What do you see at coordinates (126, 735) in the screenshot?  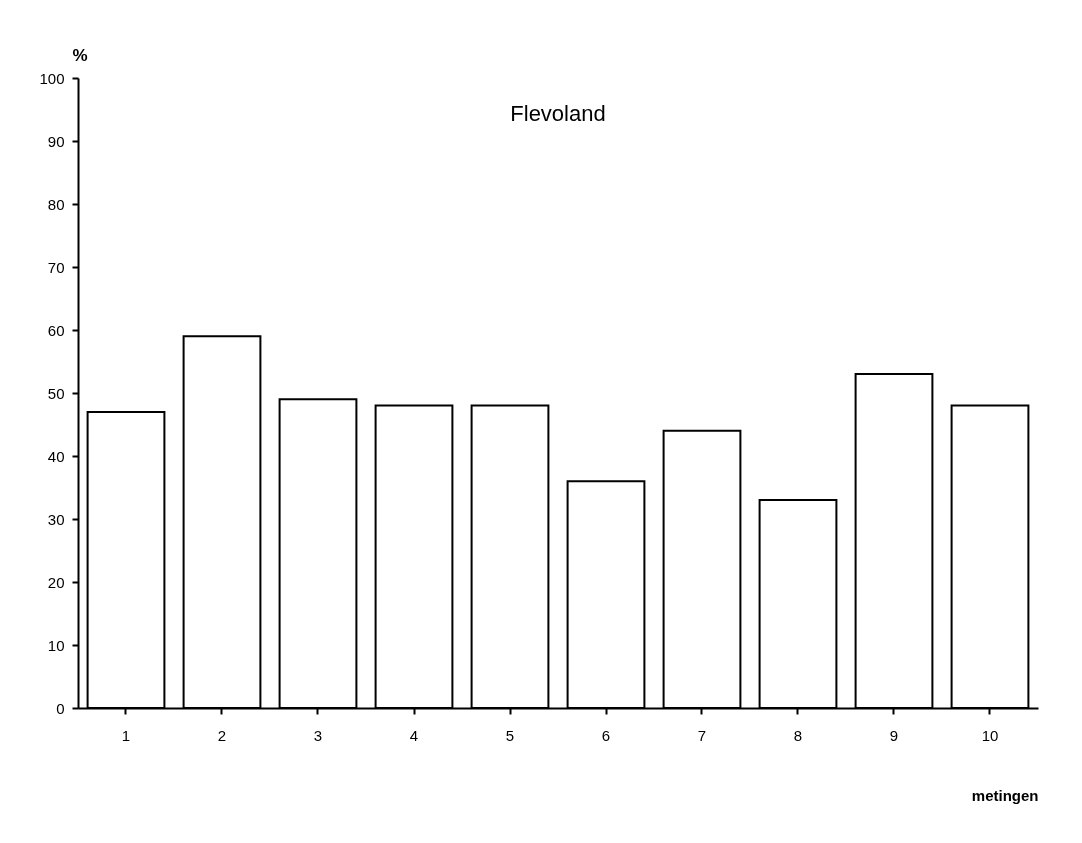 I see `x-tick-label: 1` at bounding box center [126, 735].